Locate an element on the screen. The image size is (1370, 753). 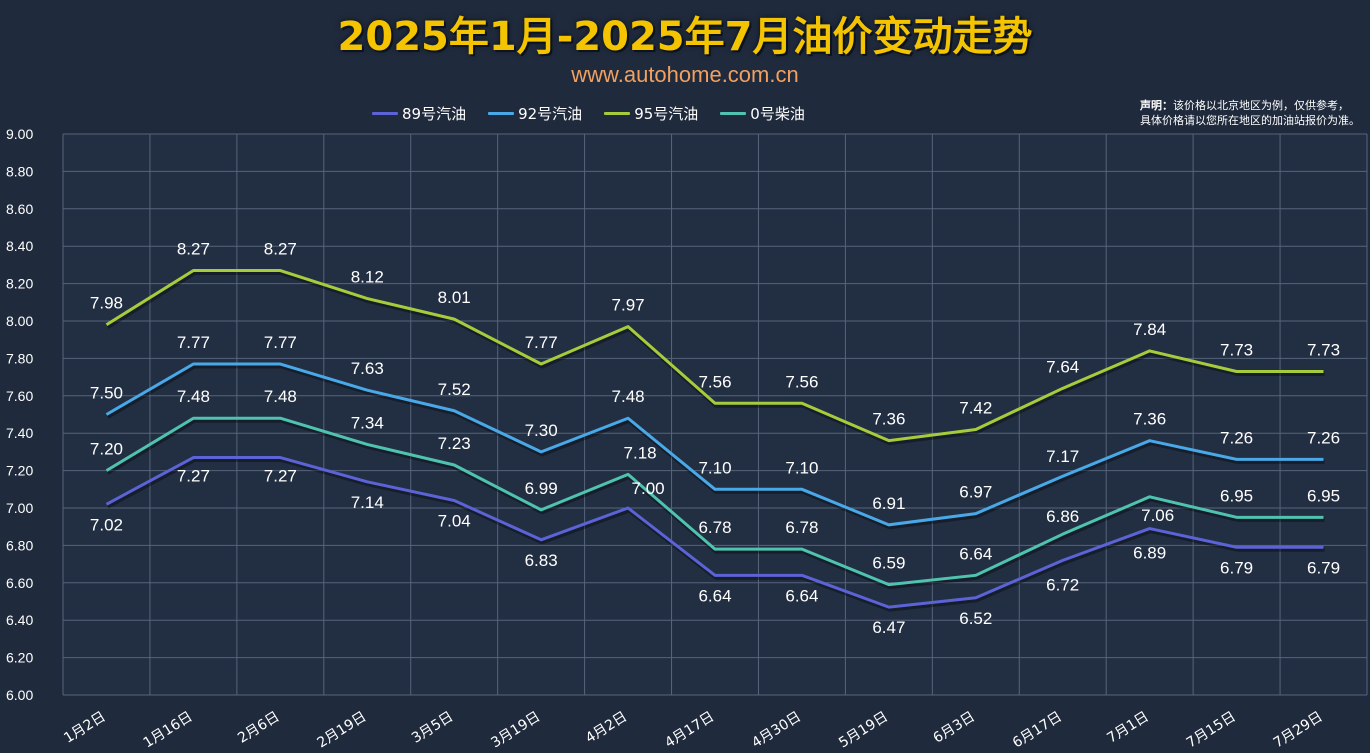
disclaimer-line-2: 具体价格请以您所在地区的加油站报价为准。 is located at coordinates (1250, 120).